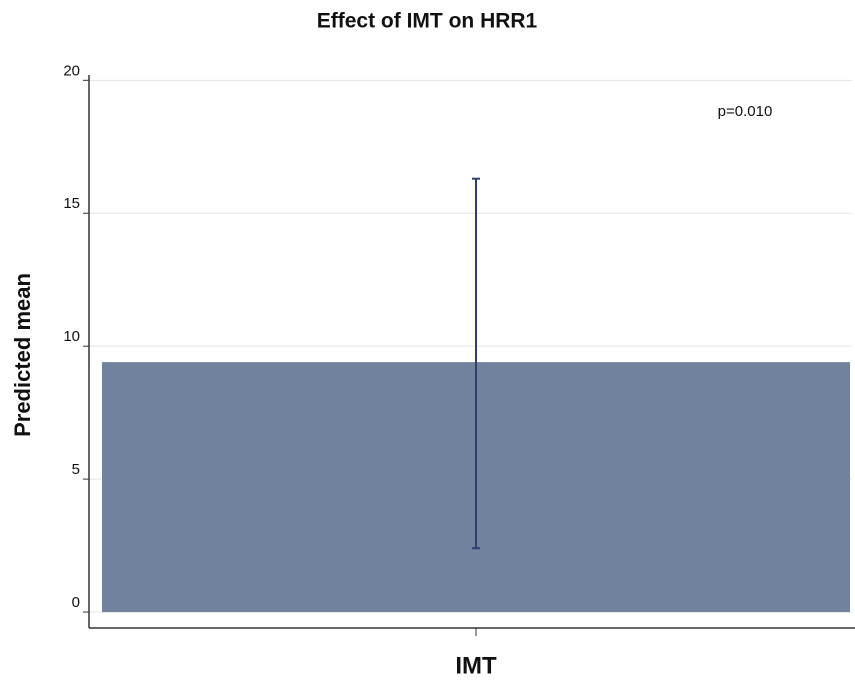 This screenshot has width=855, height=682. I want to click on y-tick-label: 5, so click(76, 469).